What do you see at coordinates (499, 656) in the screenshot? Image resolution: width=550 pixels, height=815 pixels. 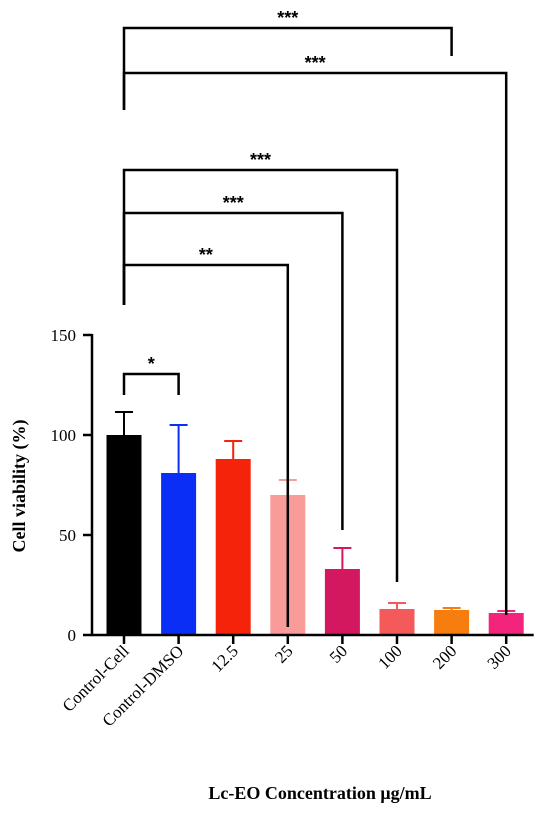 I see `x-tick-label: 300` at bounding box center [499, 656].